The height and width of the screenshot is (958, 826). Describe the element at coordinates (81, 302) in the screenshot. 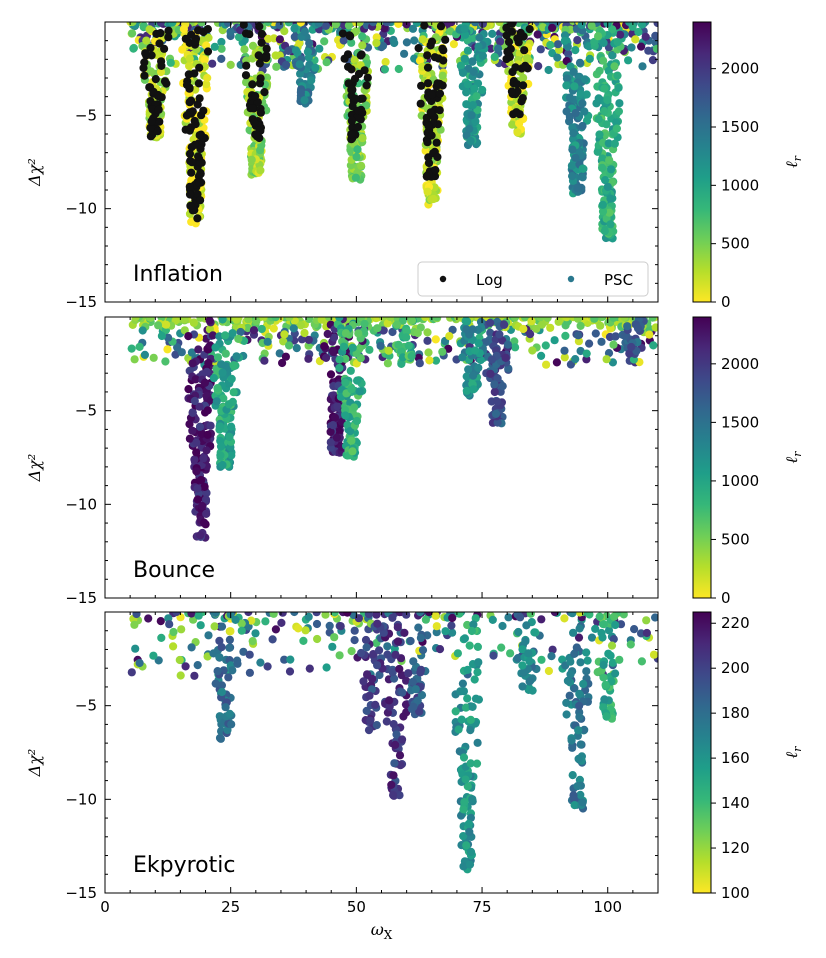

I see `y-tick-label: −15` at that location.